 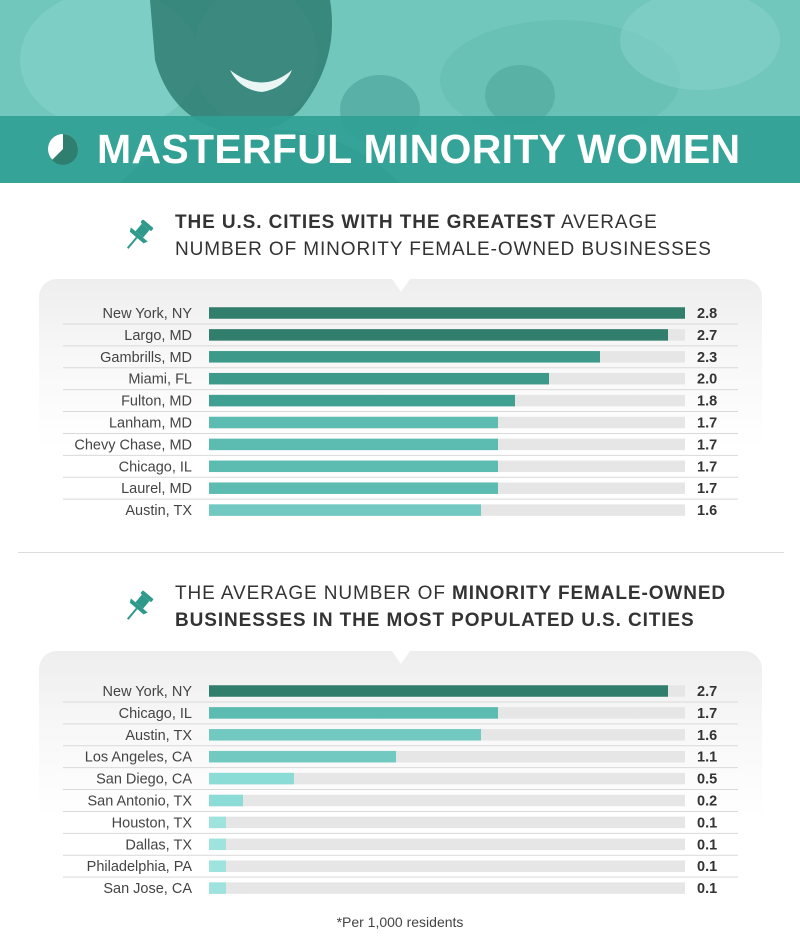 What do you see at coordinates (419, 149) in the screenshot?
I see `page-title: MASTERFUL MINORITY WOMEN` at bounding box center [419, 149].